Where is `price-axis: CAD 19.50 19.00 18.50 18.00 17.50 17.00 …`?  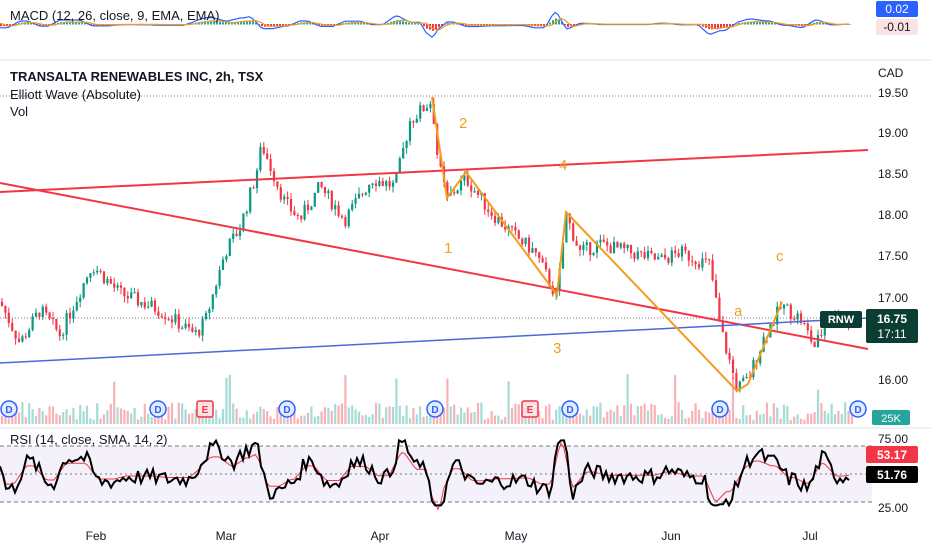
price-axis: CAD 19.50 19.00 18.50 18.00 17.50 17.00 … is located at coordinates (893, 226).